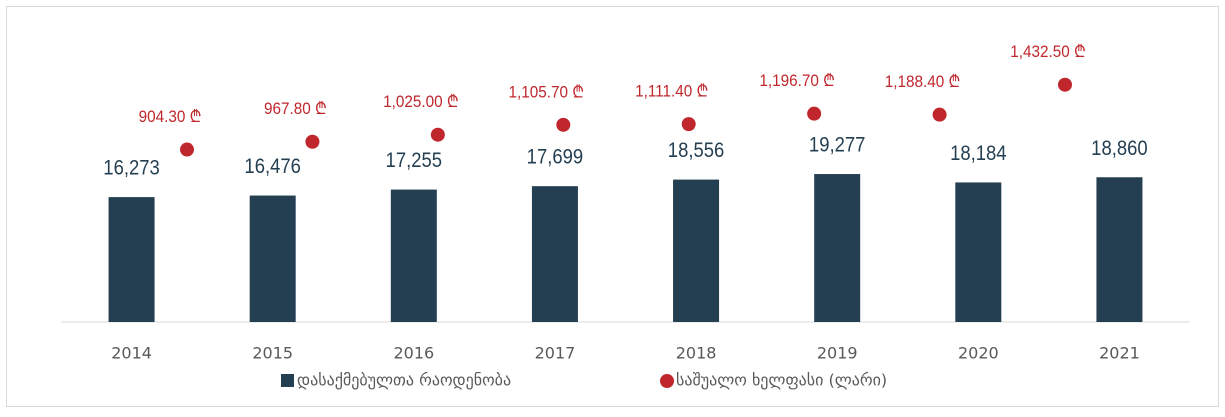 The width and height of the screenshot is (1225, 417). What do you see at coordinates (671, 91) in the screenshot?
I see `dot-value-label: 1,111.40 ₾` at bounding box center [671, 91].